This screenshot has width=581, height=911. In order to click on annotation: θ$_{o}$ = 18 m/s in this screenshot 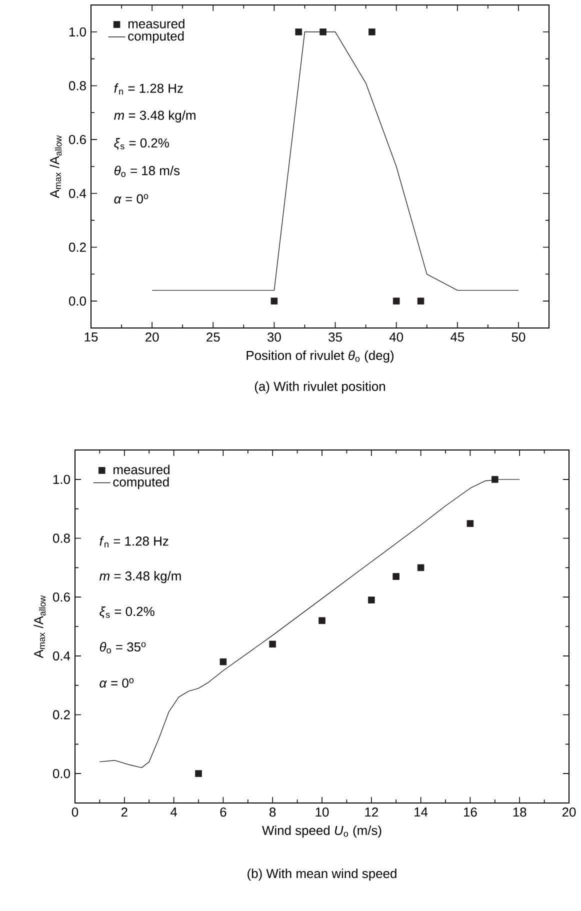, I will do `click(147, 171)`.